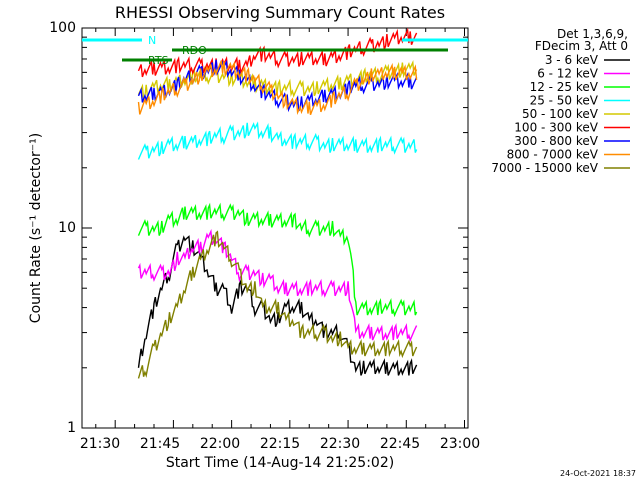  I want to click on x-tick-label: 22:15, so click(280, 444).